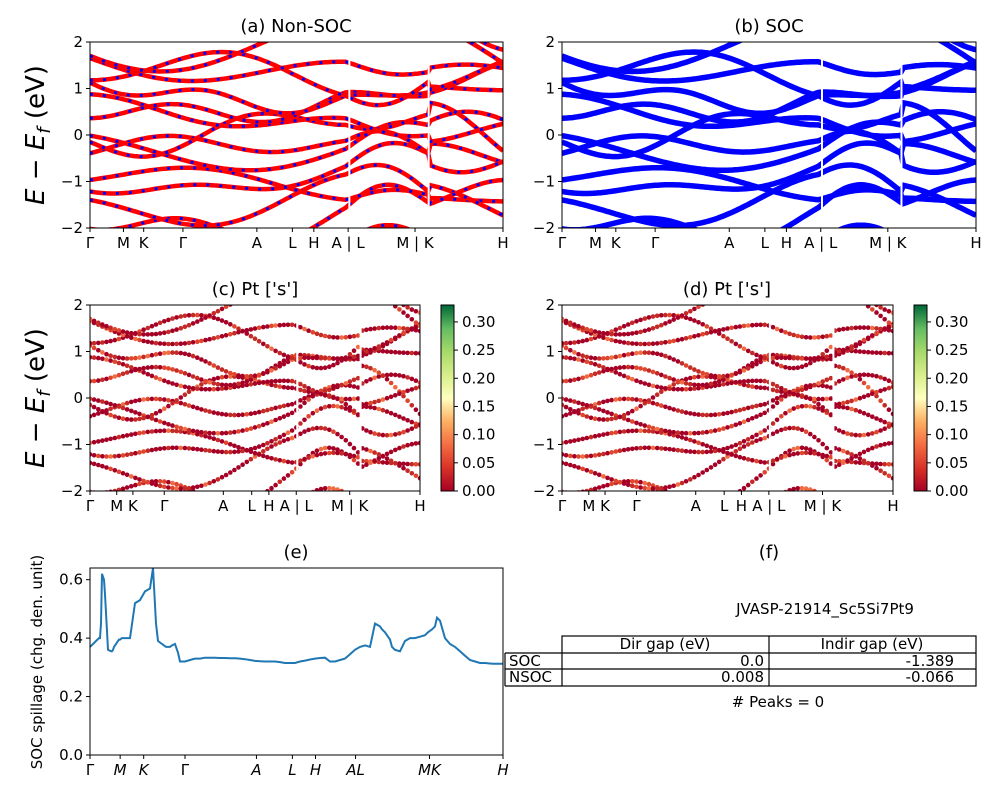 The width and height of the screenshot is (1000, 800). I want to click on panel-e-ytick-label: 0.4, so click(71, 638).